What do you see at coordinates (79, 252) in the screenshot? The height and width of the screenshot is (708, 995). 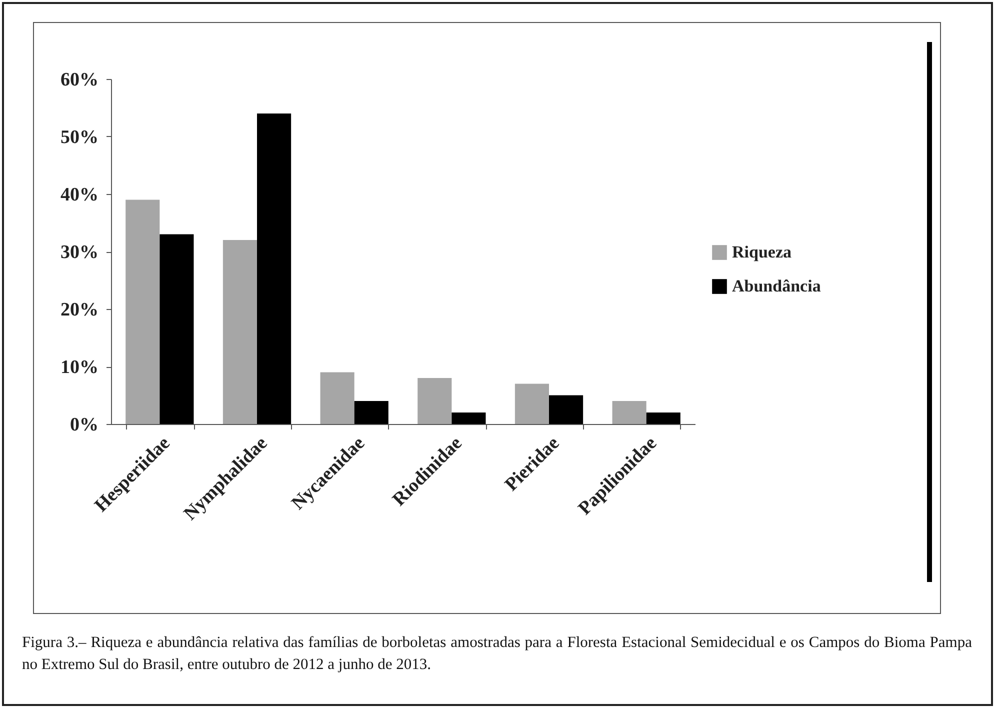 I see `y-tick-label: 30%` at bounding box center [79, 252].